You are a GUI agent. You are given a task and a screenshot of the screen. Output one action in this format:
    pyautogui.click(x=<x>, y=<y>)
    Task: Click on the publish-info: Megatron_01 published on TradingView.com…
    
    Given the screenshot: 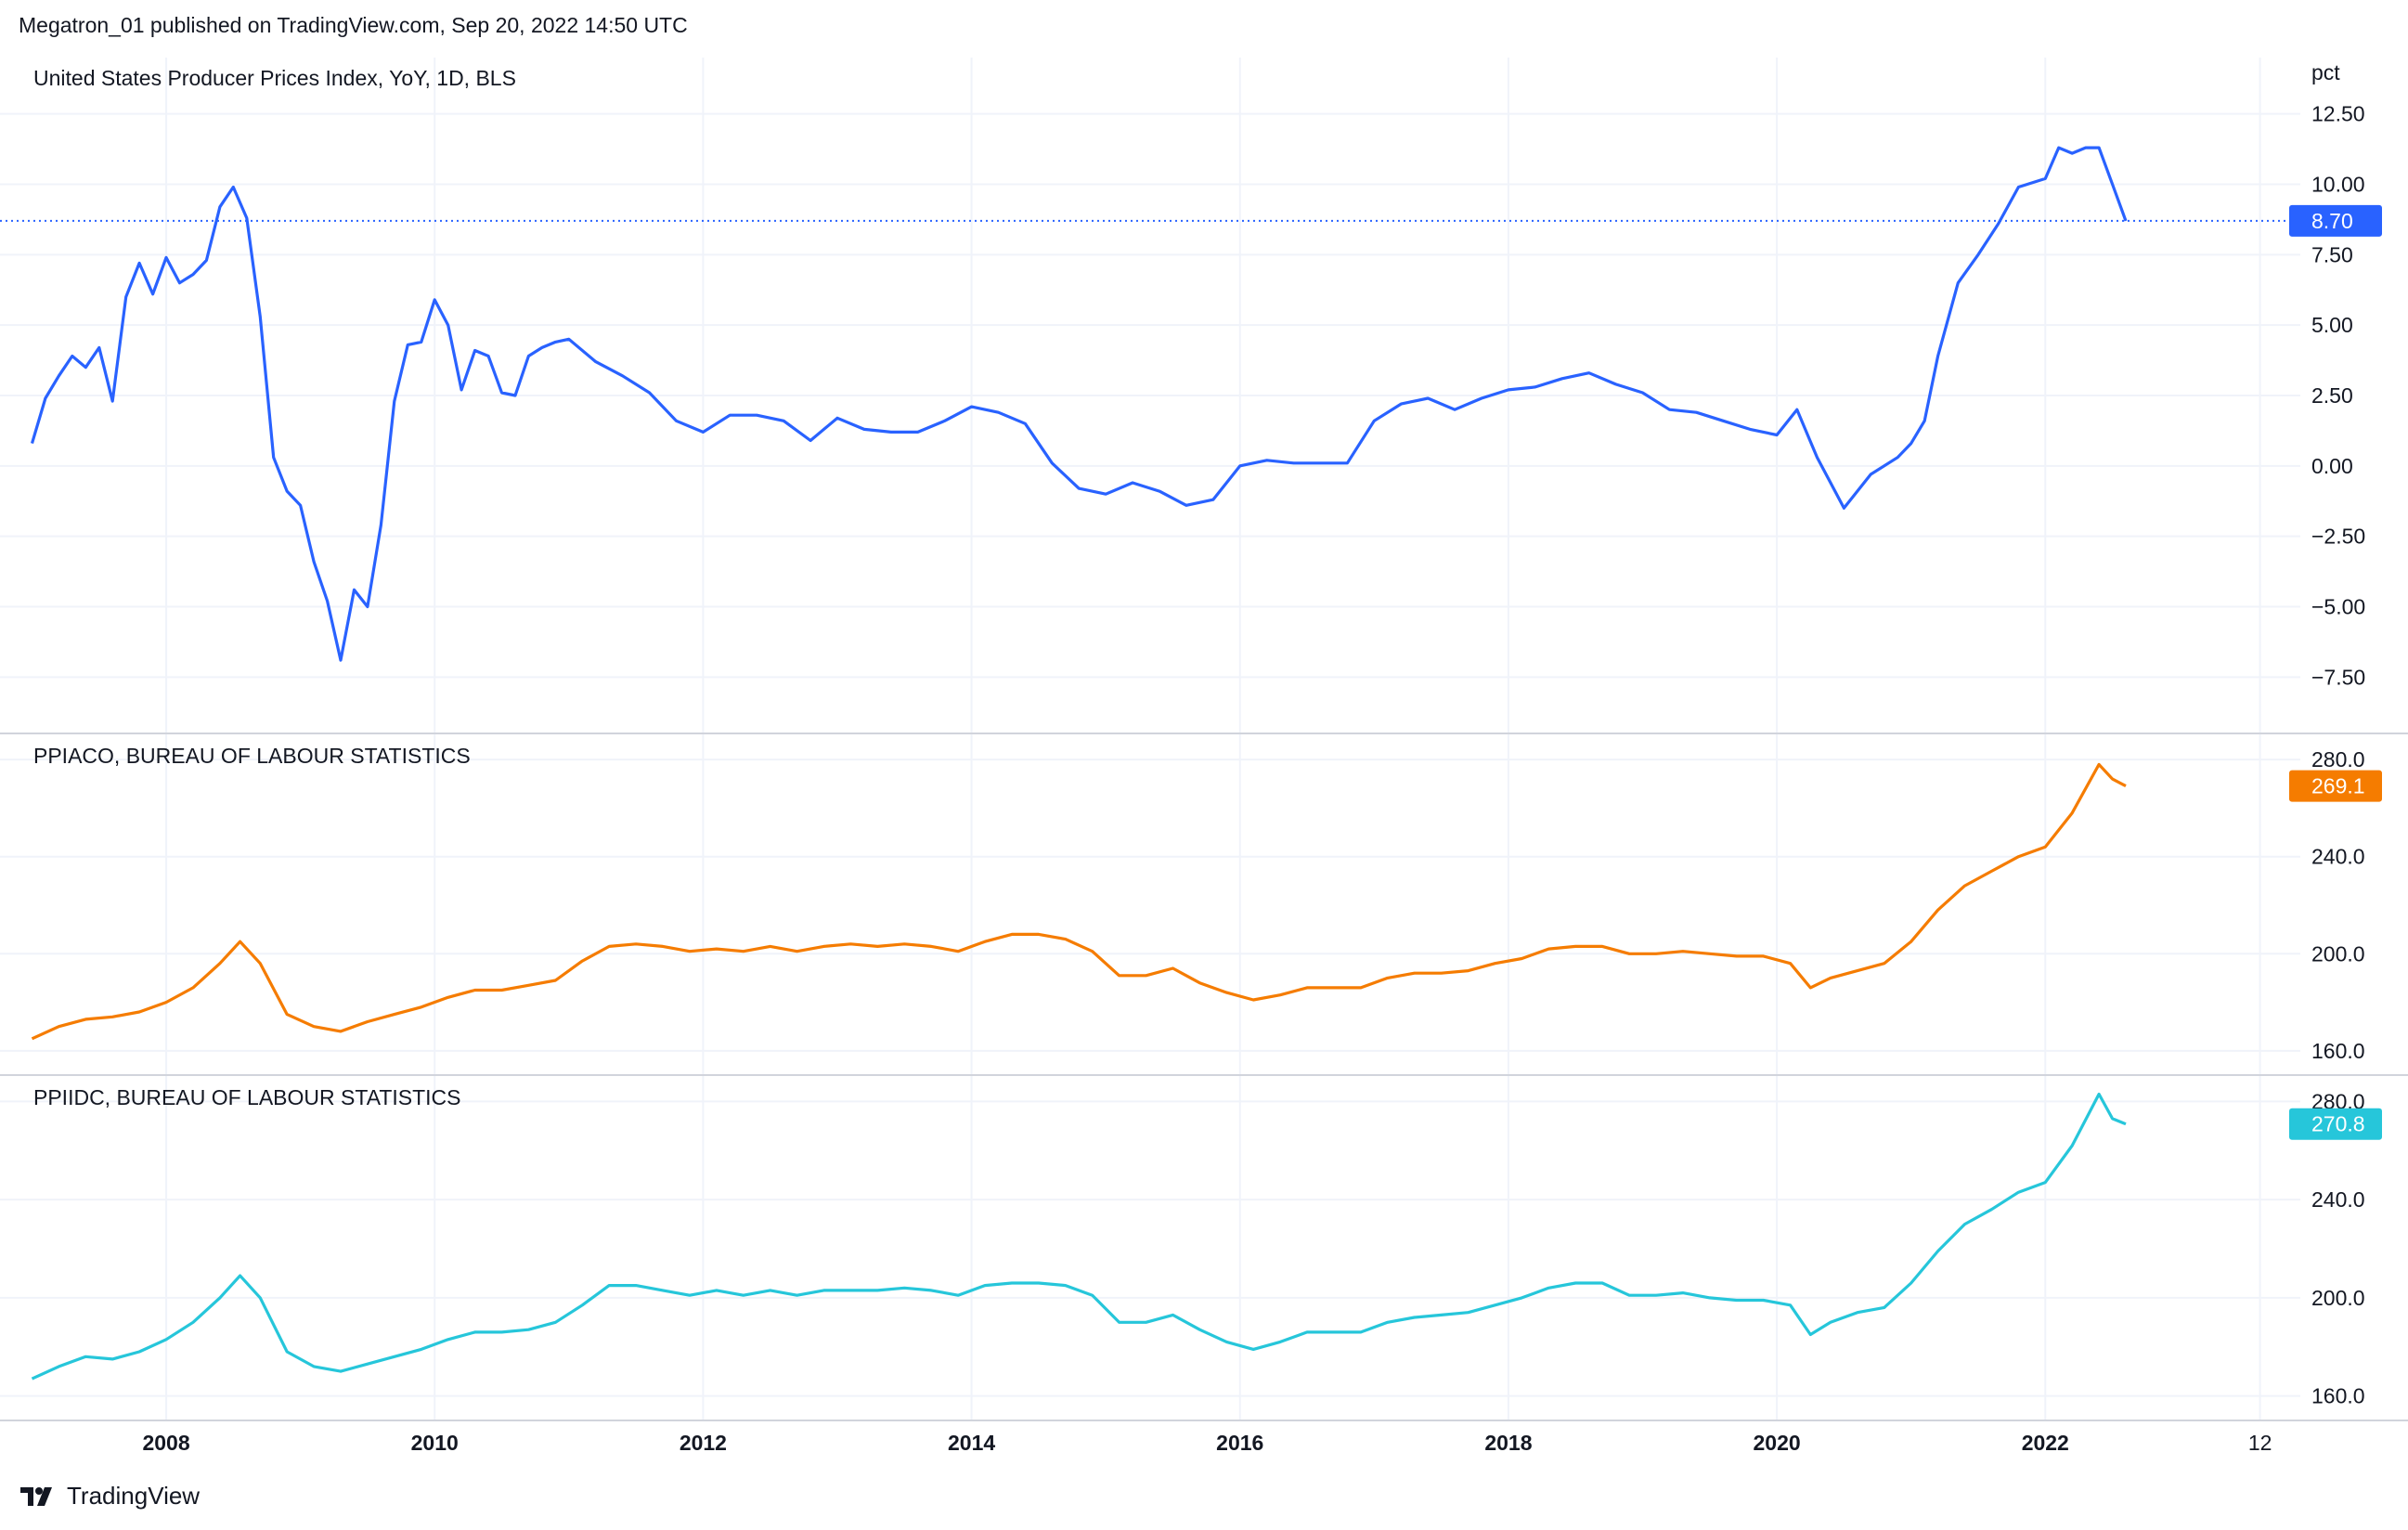 What is the action you would take?
    pyautogui.click(x=354, y=25)
    